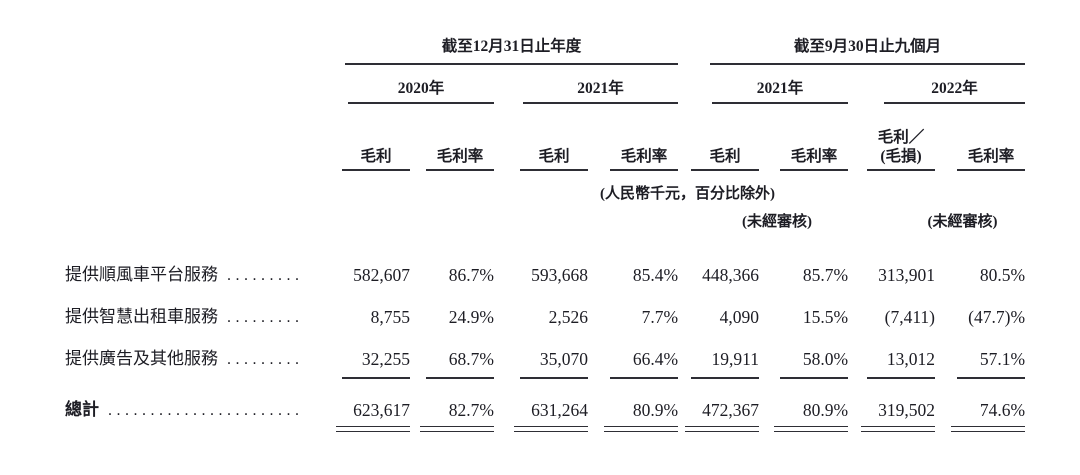 Image resolution: width=1080 pixels, height=475 pixels. I want to click on column-header-line2: (毛損), so click(901, 156).